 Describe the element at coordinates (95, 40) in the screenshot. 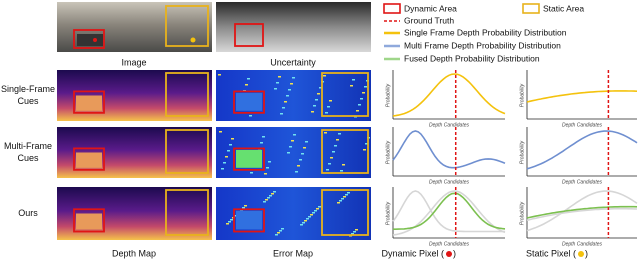

I see `dynamic-pixel` at that location.